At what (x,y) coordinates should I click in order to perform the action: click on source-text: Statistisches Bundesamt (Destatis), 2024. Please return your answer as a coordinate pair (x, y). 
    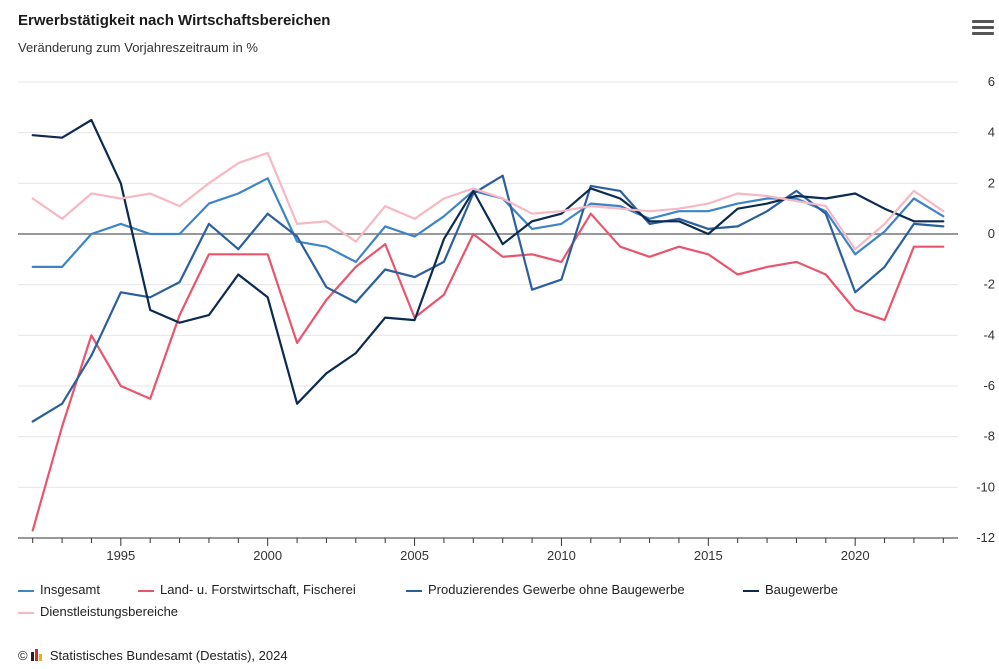
    Looking at the image, I should click on (168, 655).